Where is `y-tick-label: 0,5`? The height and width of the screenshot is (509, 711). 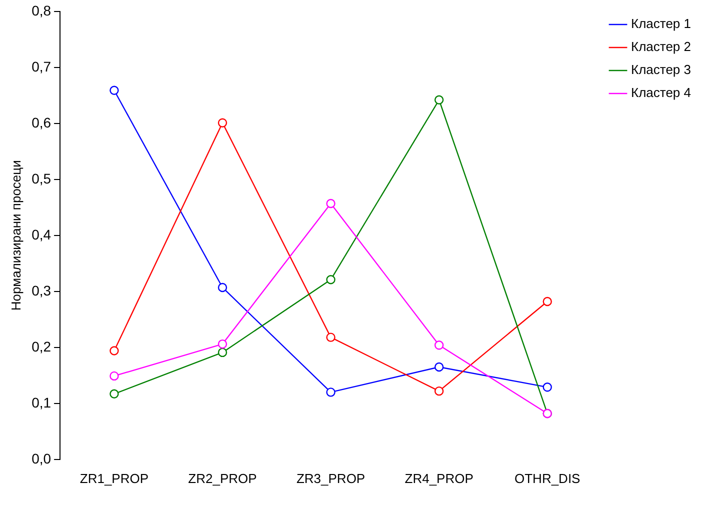 y-tick-label: 0,5 is located at coordinates (42, 178).